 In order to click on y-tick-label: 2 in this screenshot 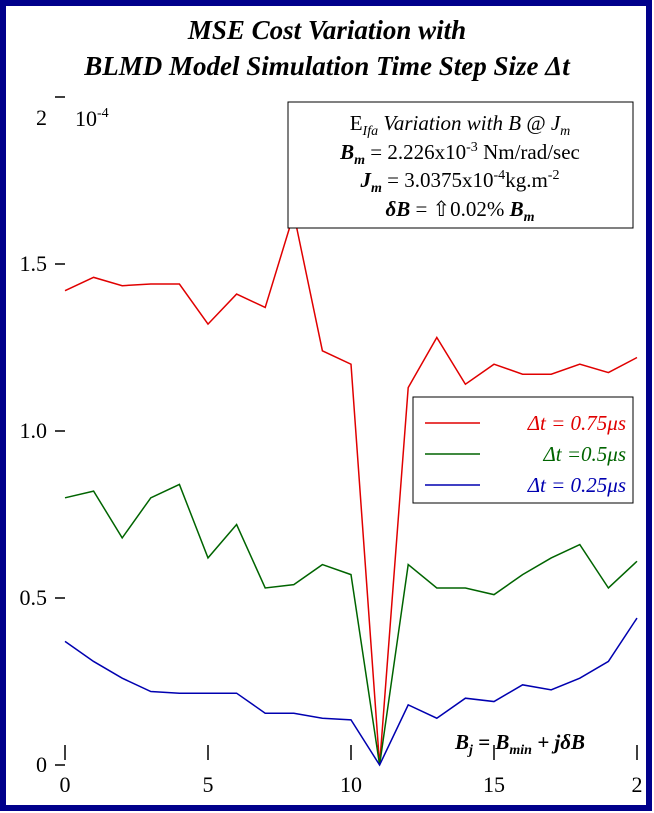, I will do `click(41, 117)`.